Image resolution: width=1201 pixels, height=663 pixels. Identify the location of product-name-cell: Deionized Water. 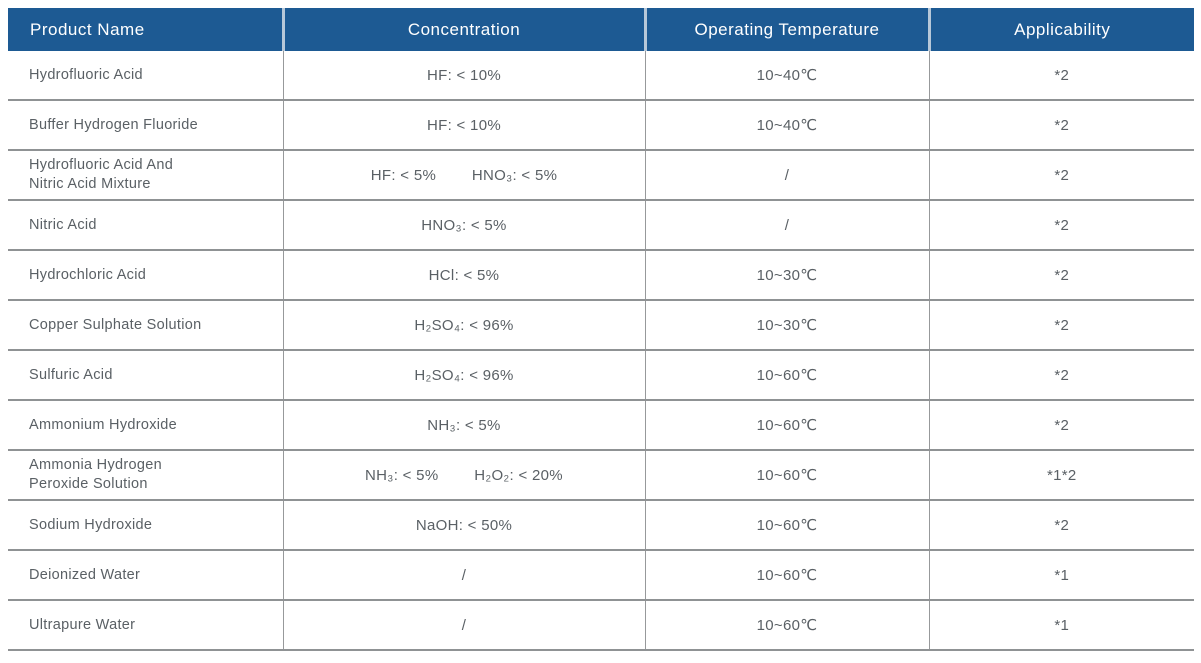
(146, 575).